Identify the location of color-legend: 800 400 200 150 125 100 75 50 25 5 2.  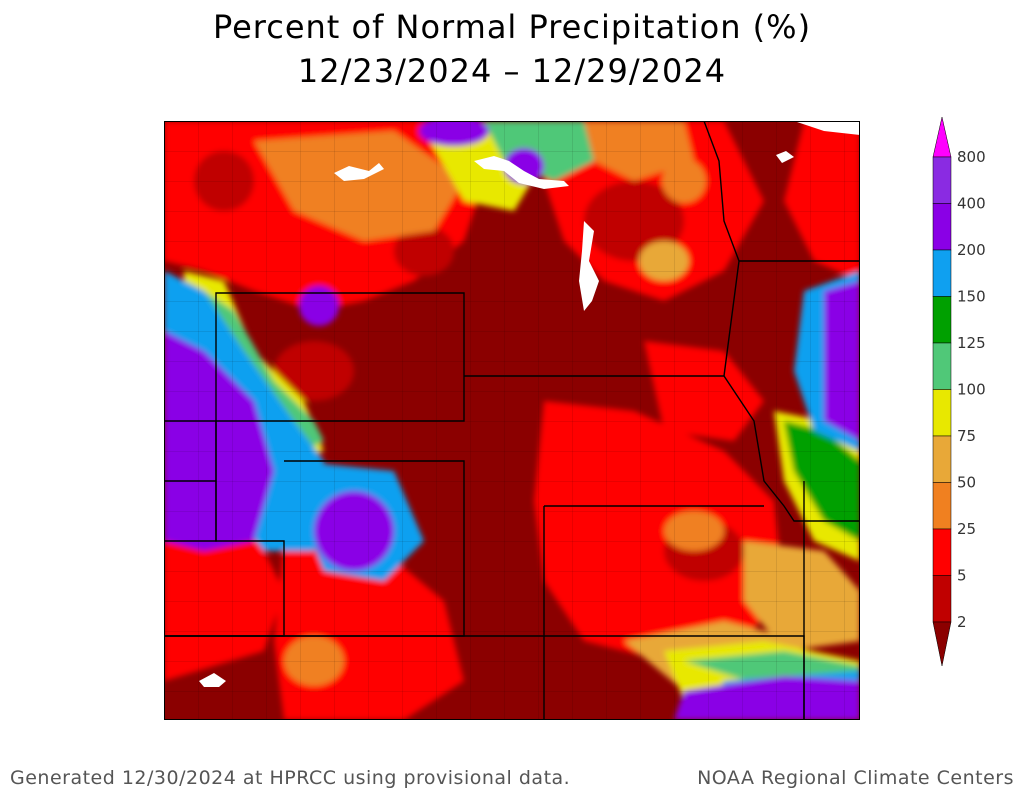
(959, 391).